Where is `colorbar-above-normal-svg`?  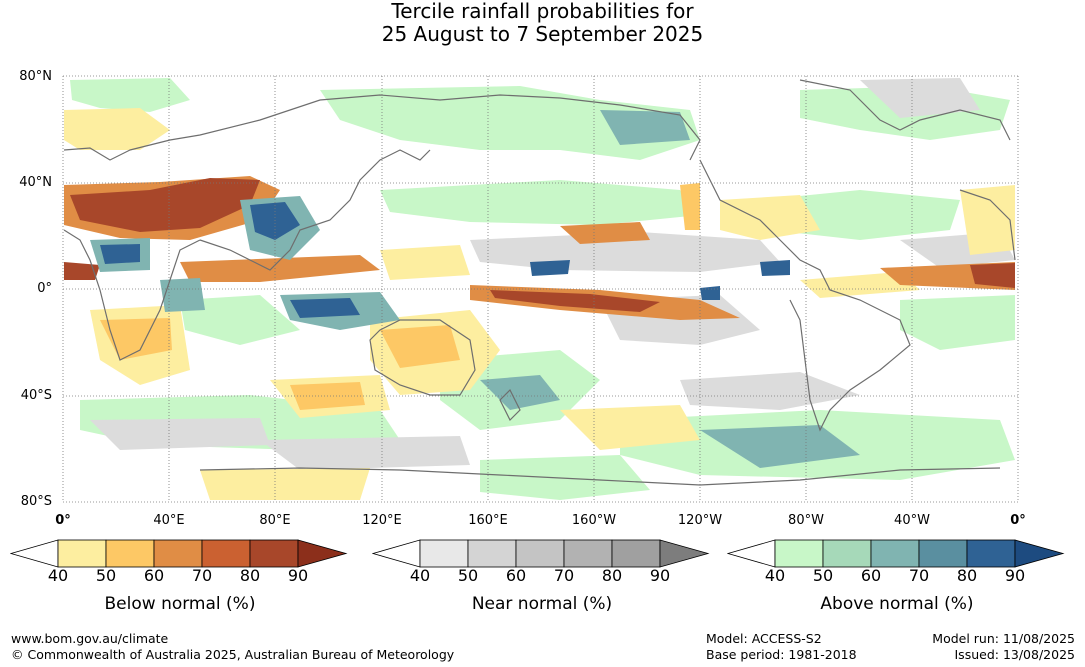 colorbar-above-normal-svg is located at coordinates (896, 553).